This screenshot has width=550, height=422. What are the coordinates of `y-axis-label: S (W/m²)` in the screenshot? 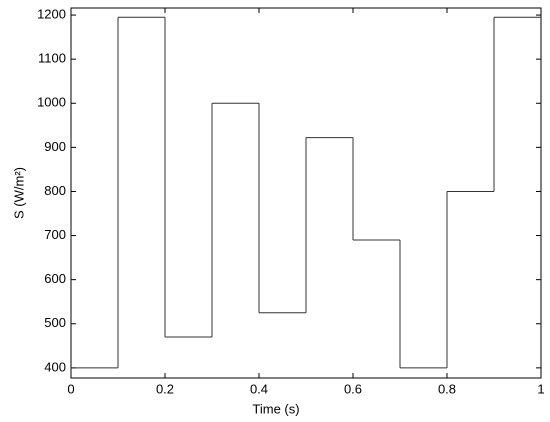 It's located at (18, 193).